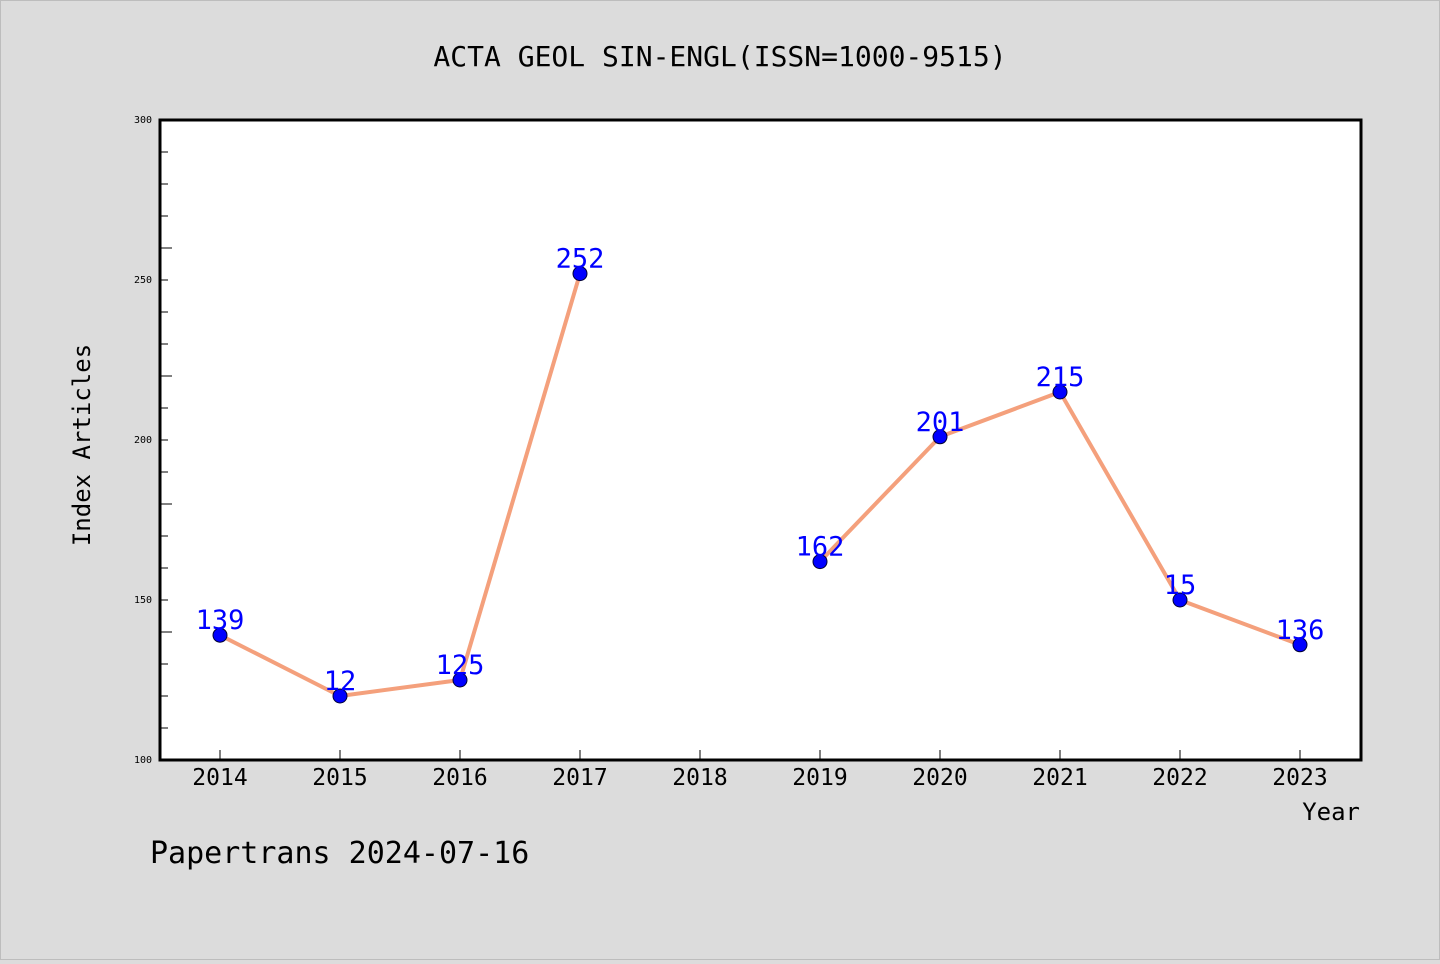 The width and height of the screenshot is (1440, 964). Describe the element at coordinates (340, 681) in the screenshot. I see `data-label: 12` at that location.